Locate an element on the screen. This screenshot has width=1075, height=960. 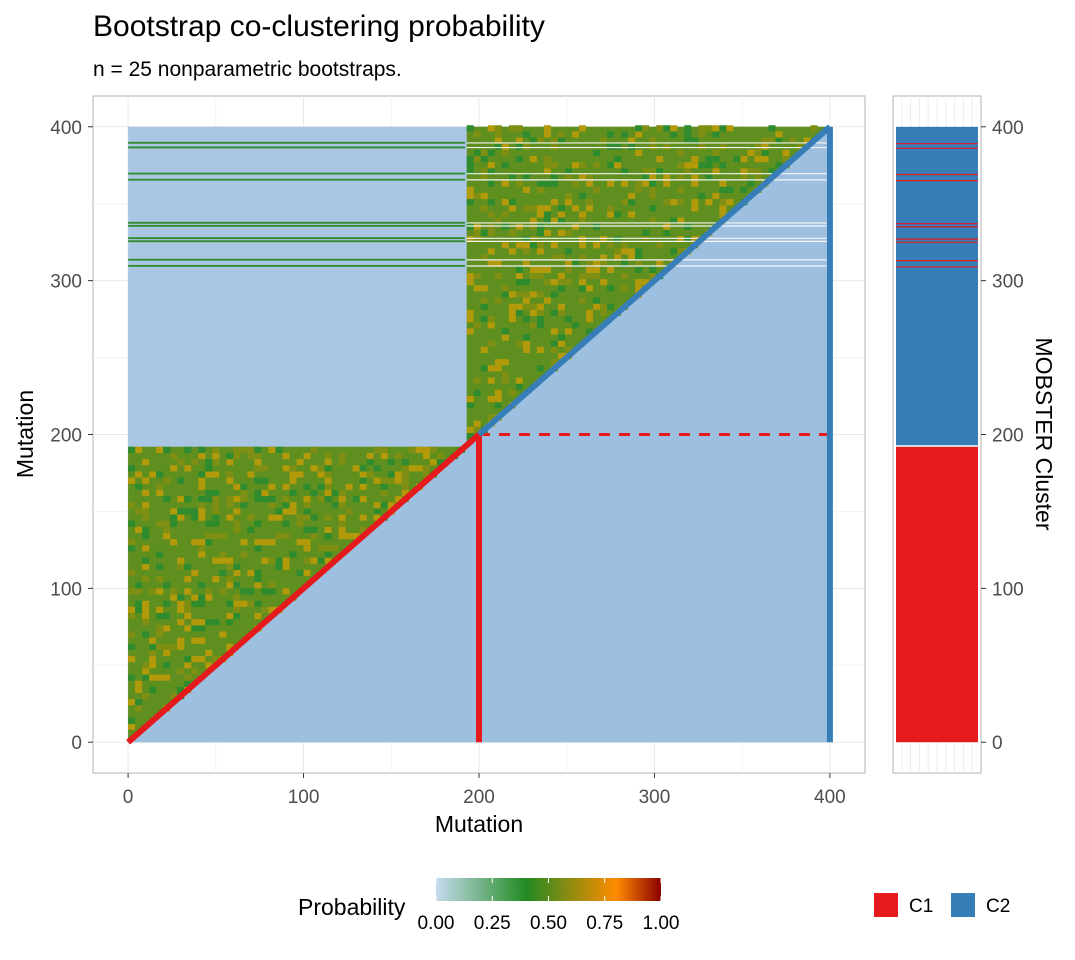
cluster-tick-label: 100 is located at coordinates (1008, 589).